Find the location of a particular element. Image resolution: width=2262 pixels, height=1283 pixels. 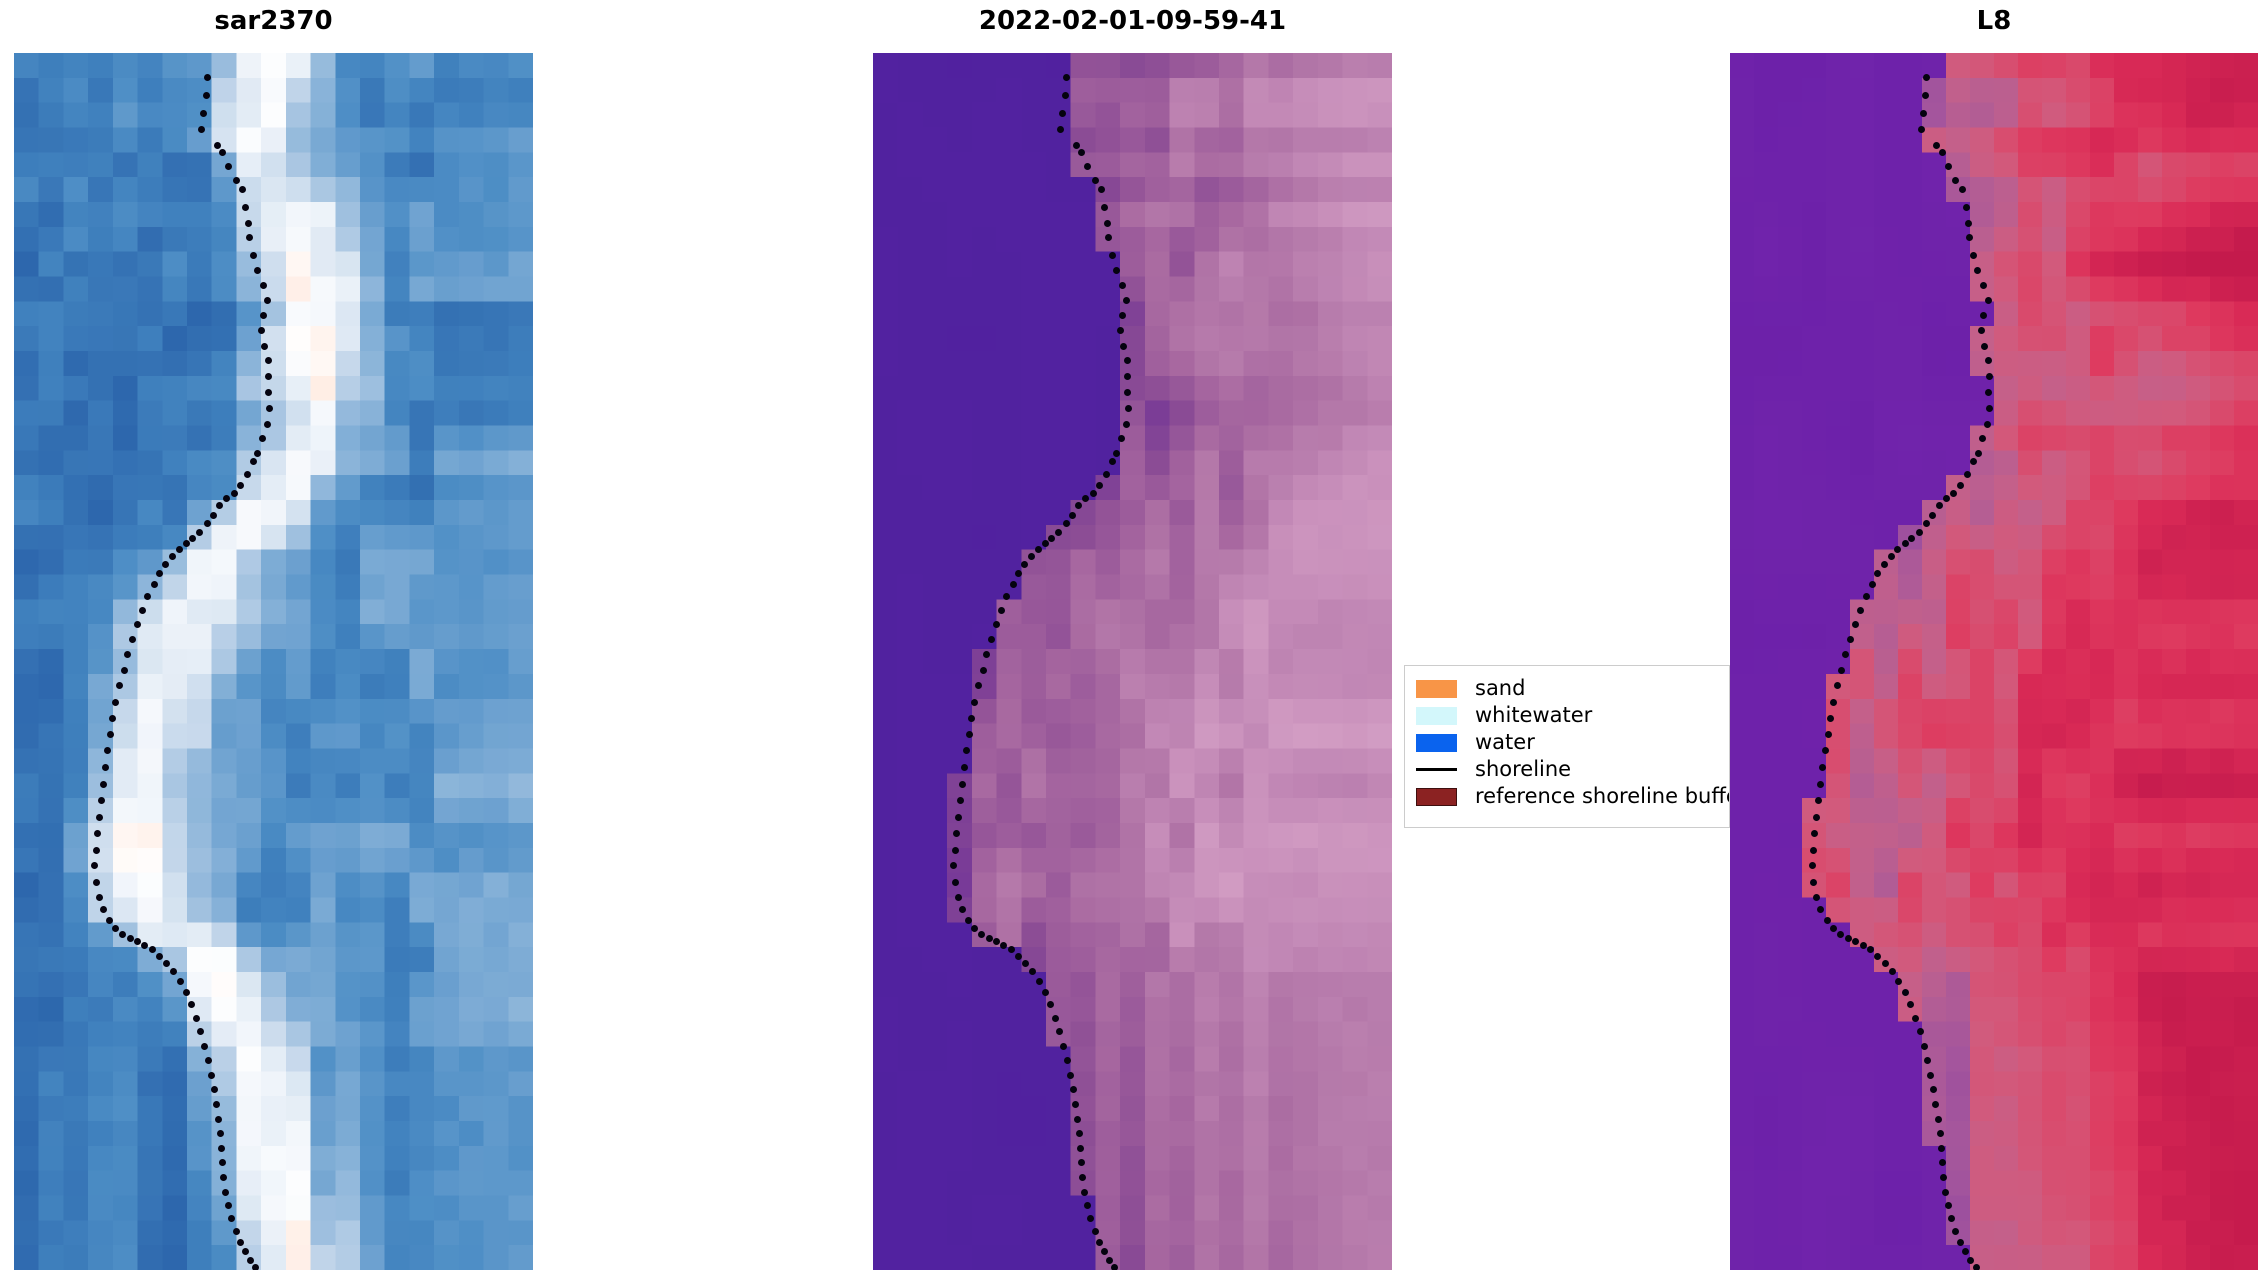

legend-label: water is located at coordinates (1505, 742).